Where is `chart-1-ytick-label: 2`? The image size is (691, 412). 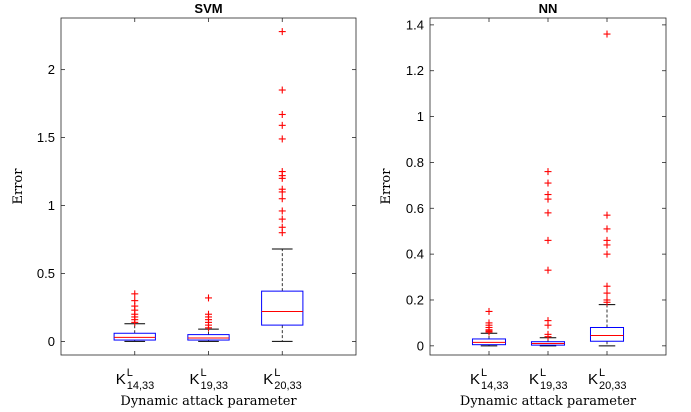 chart-1-ytick-label: 2 is located at coordinates (51, 69).